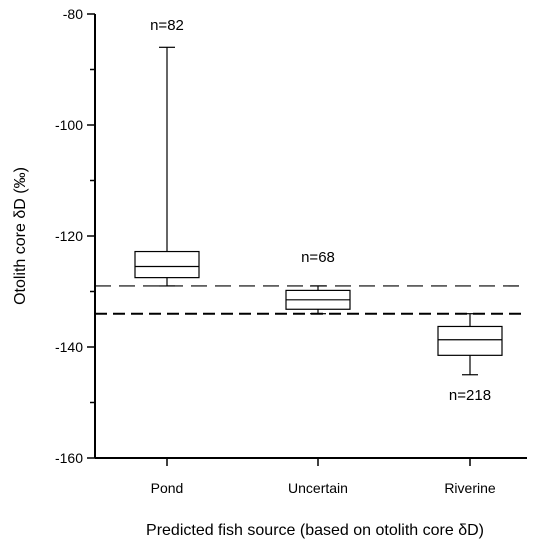 The height and width of the screenshot is (547, 536). I want to click on x-tick-label: Pond, so click(167, 488).